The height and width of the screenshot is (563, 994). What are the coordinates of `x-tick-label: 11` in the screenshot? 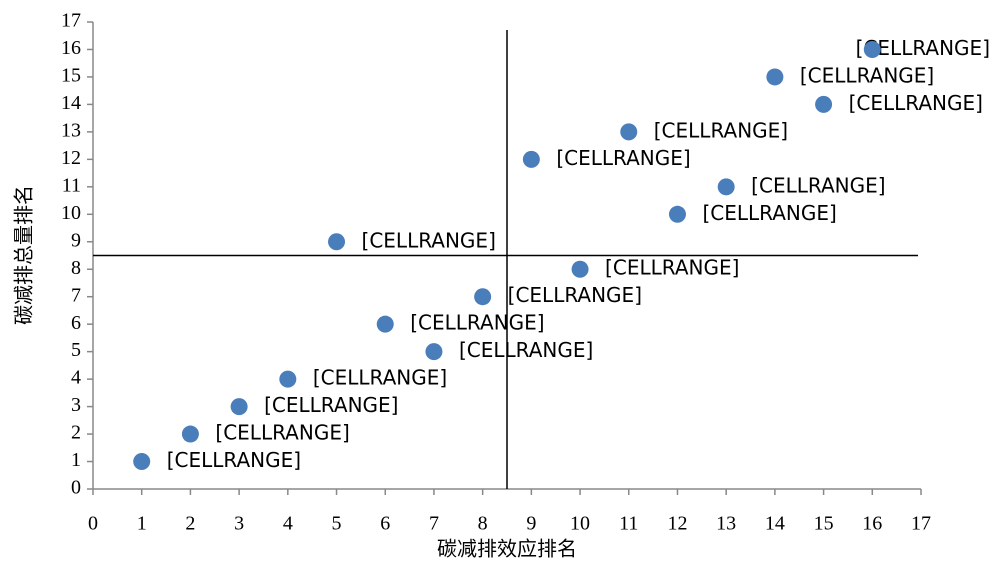 It's located at (628, 524).